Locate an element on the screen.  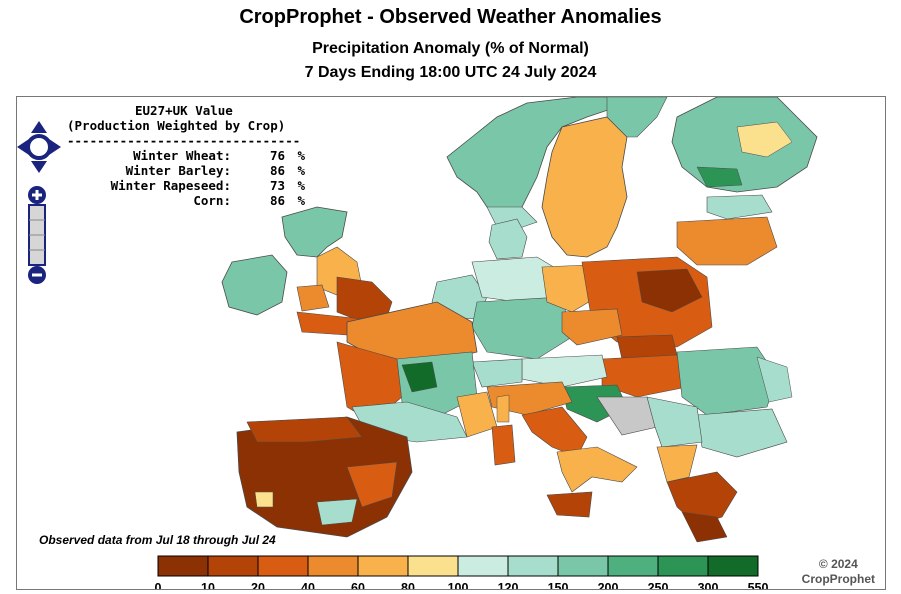
pan-arrows-icon is located at coordinates (39, 147).